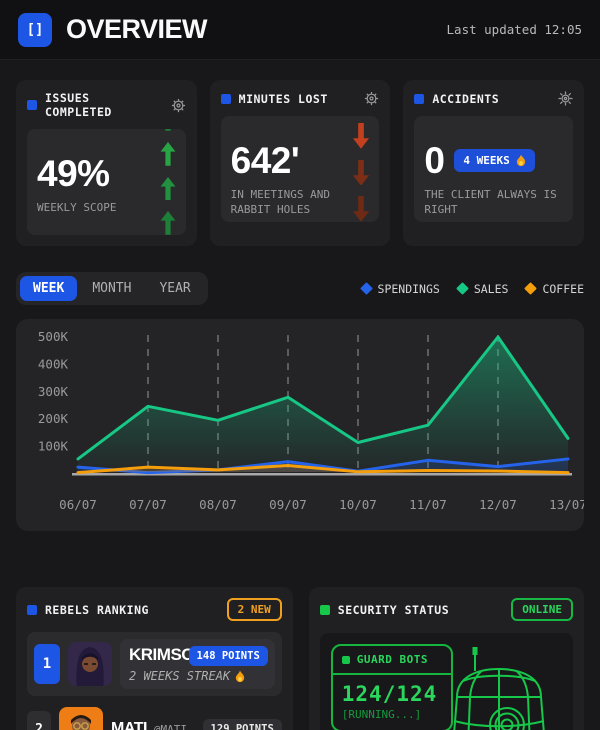 The height and width of the screenshot is (730, 600). What do you see at coordinates (358, 504) in the screenshot?
I see `svg-text: 10/07` at bounding box center [358, 504].